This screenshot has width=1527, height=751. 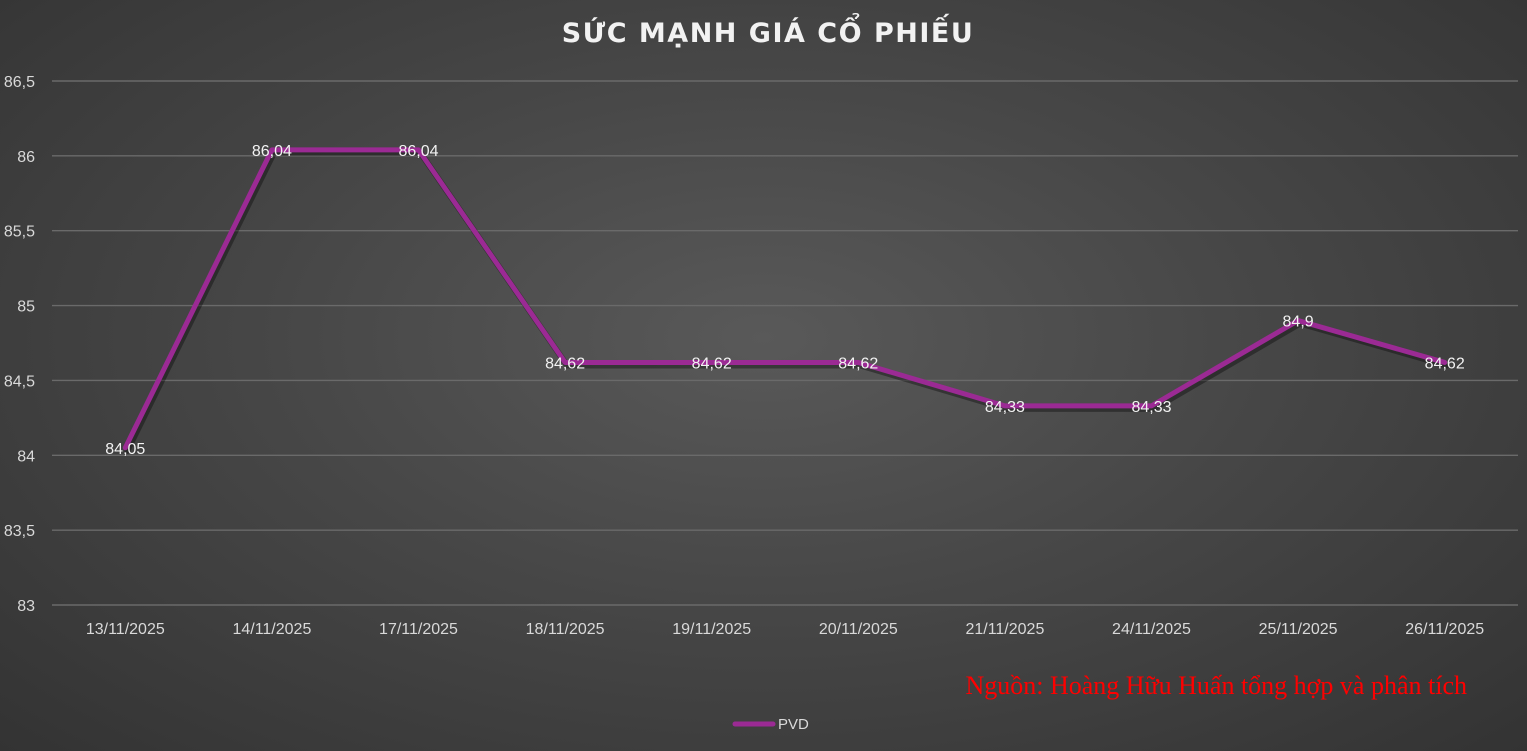 What do you see at coordinates (26, 307) in the screenshot?
I see `y-tick-label: 85` at bounding box center [26, 307].